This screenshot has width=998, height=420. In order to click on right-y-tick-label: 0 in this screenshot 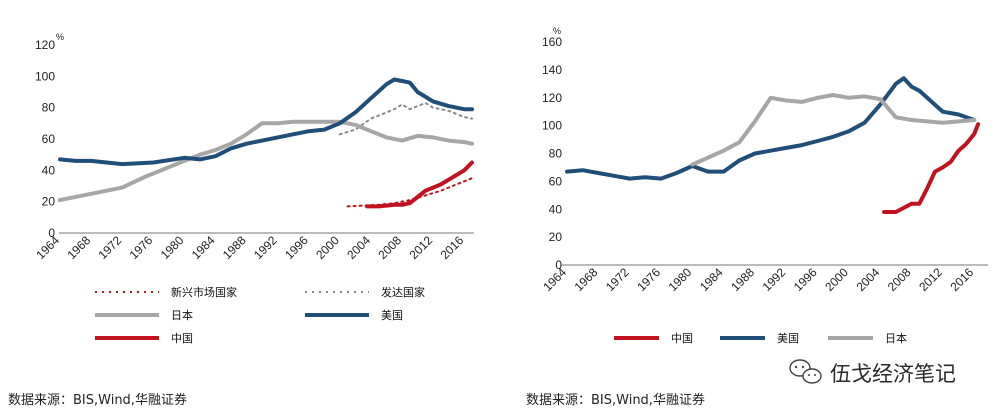, I will do `click(558, 265)`.